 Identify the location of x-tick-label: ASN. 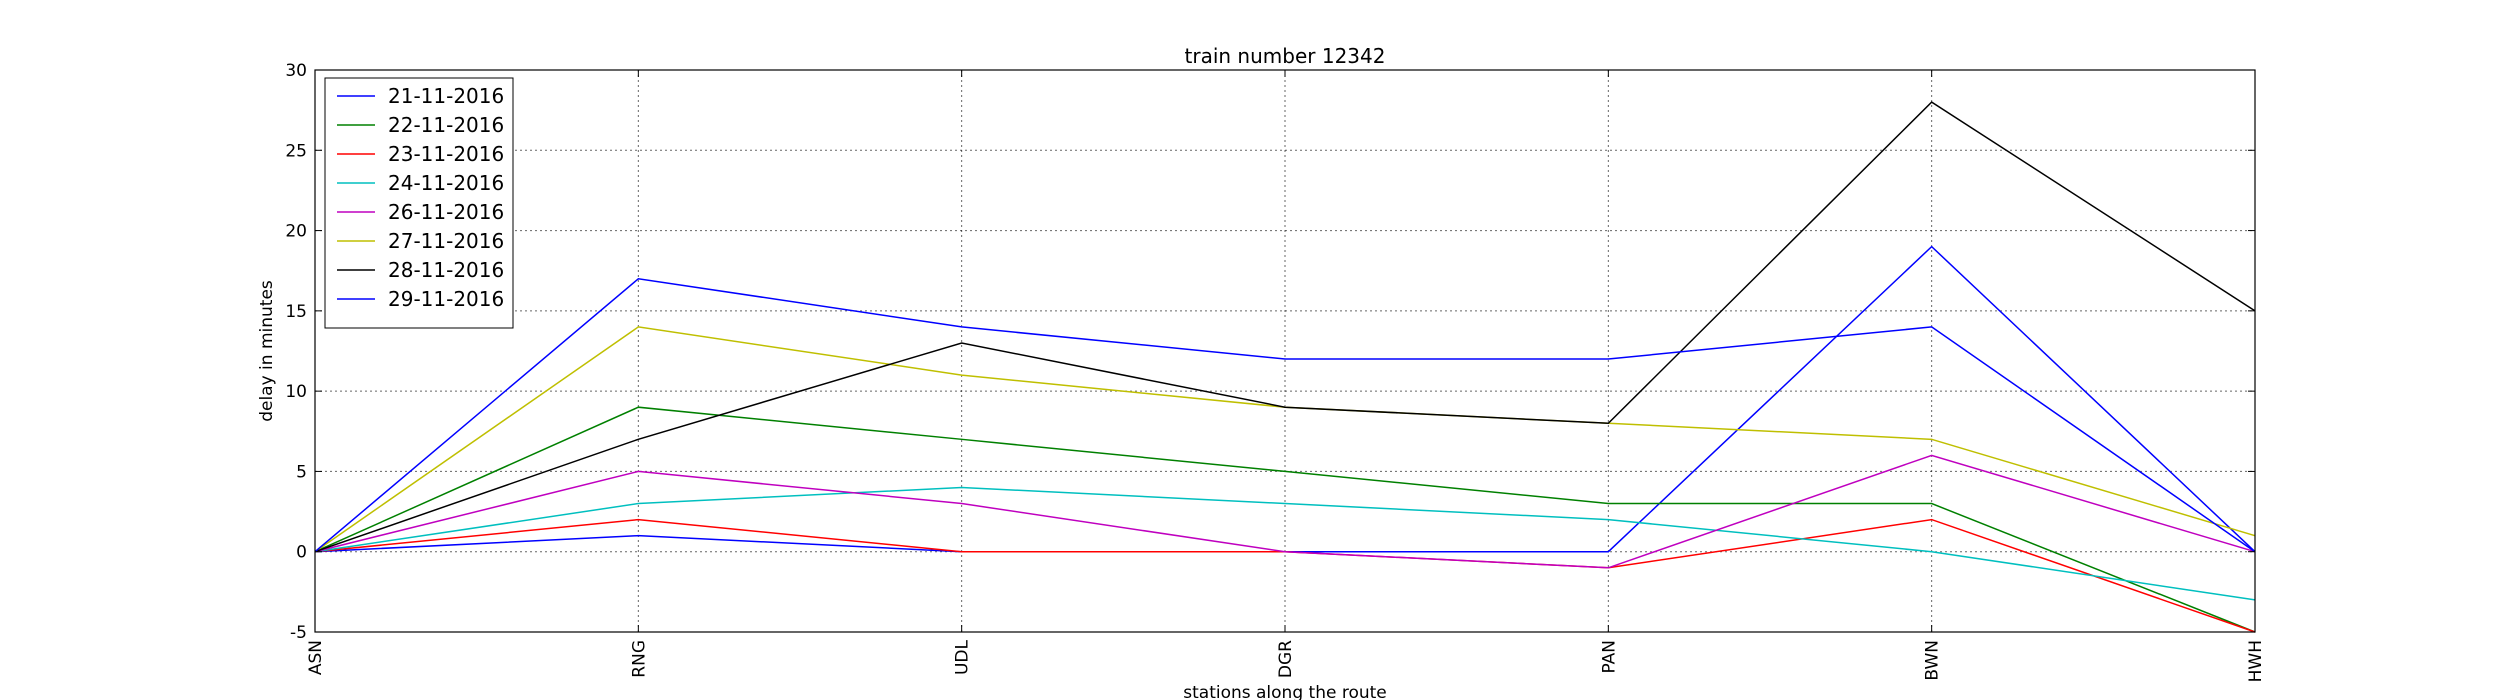
(316, 657).